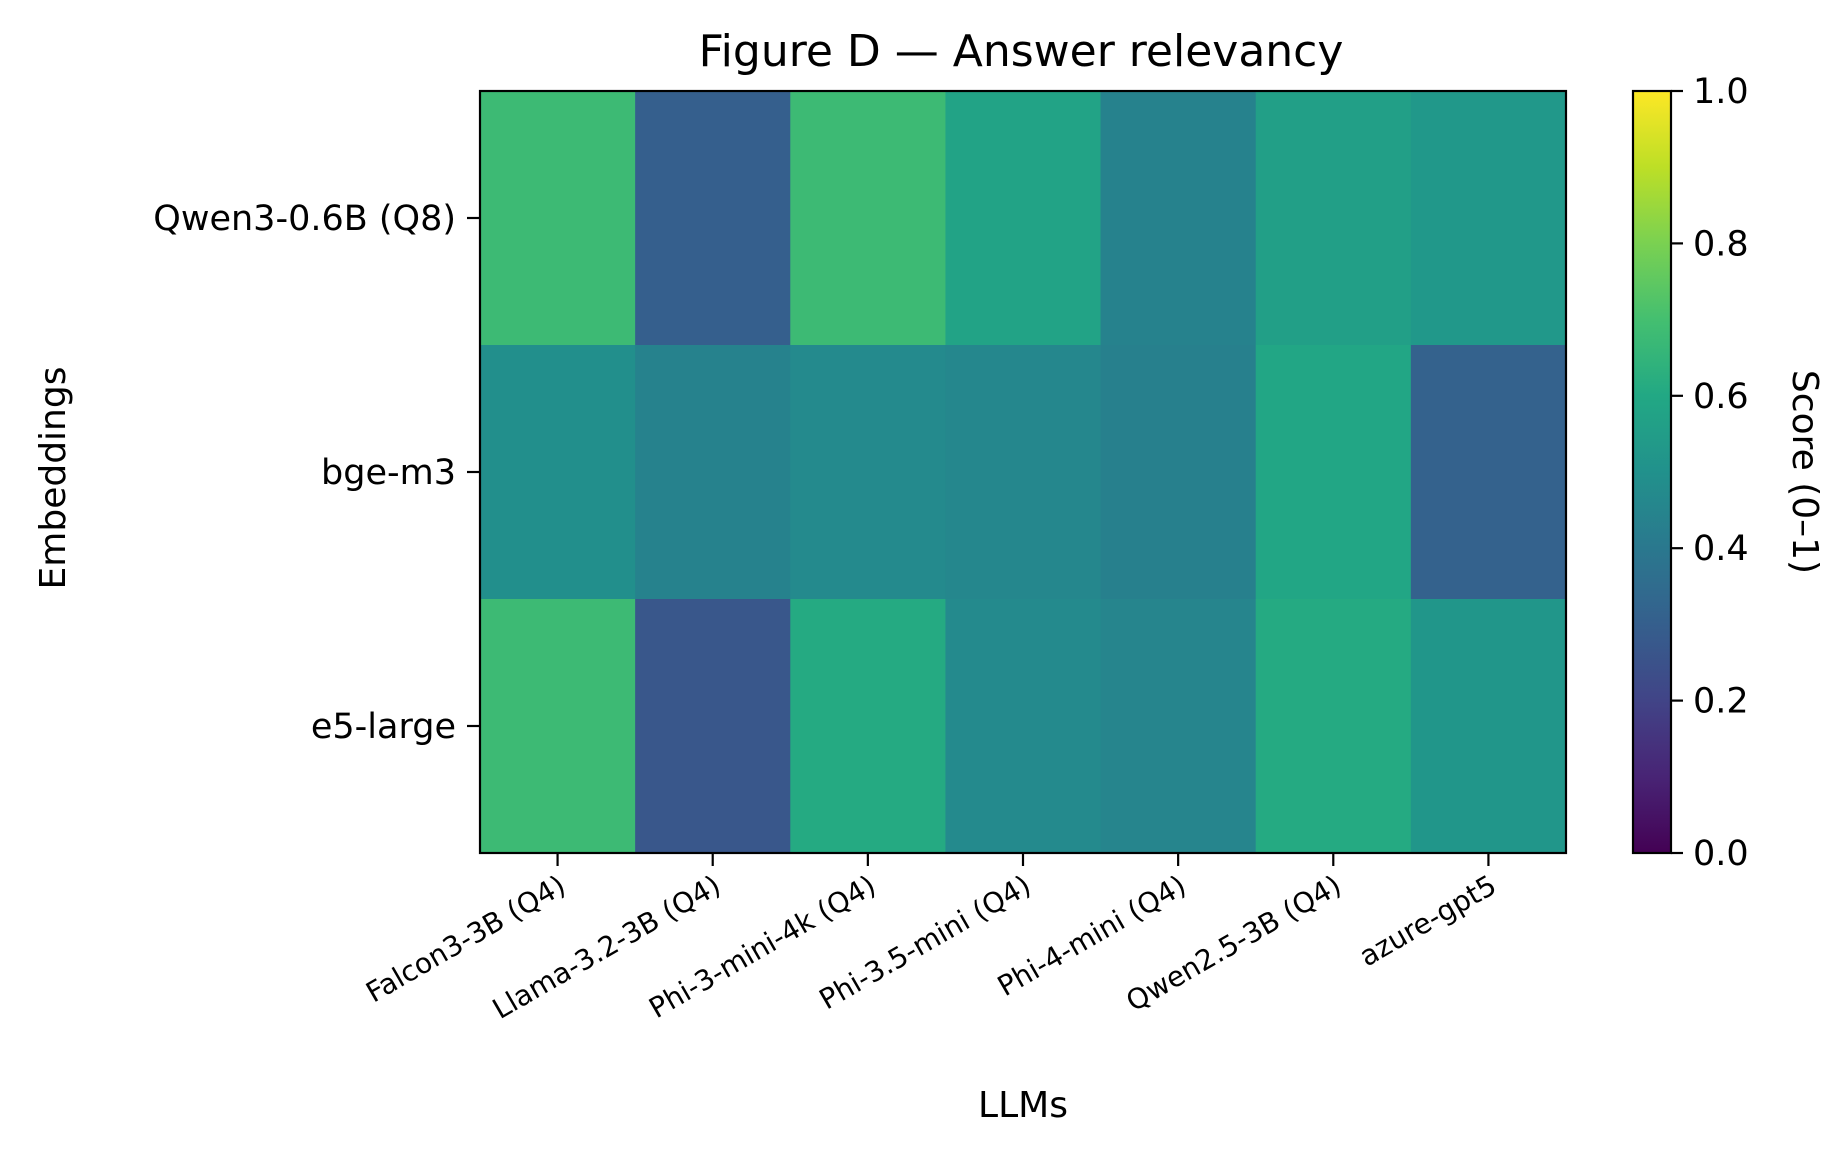 Image resolution: width=1847 pixels, height=1150 pixels. Describe the element at coordinates (383, 727) in the screenshot. I see `y-tick-label: e5-large` at that location.